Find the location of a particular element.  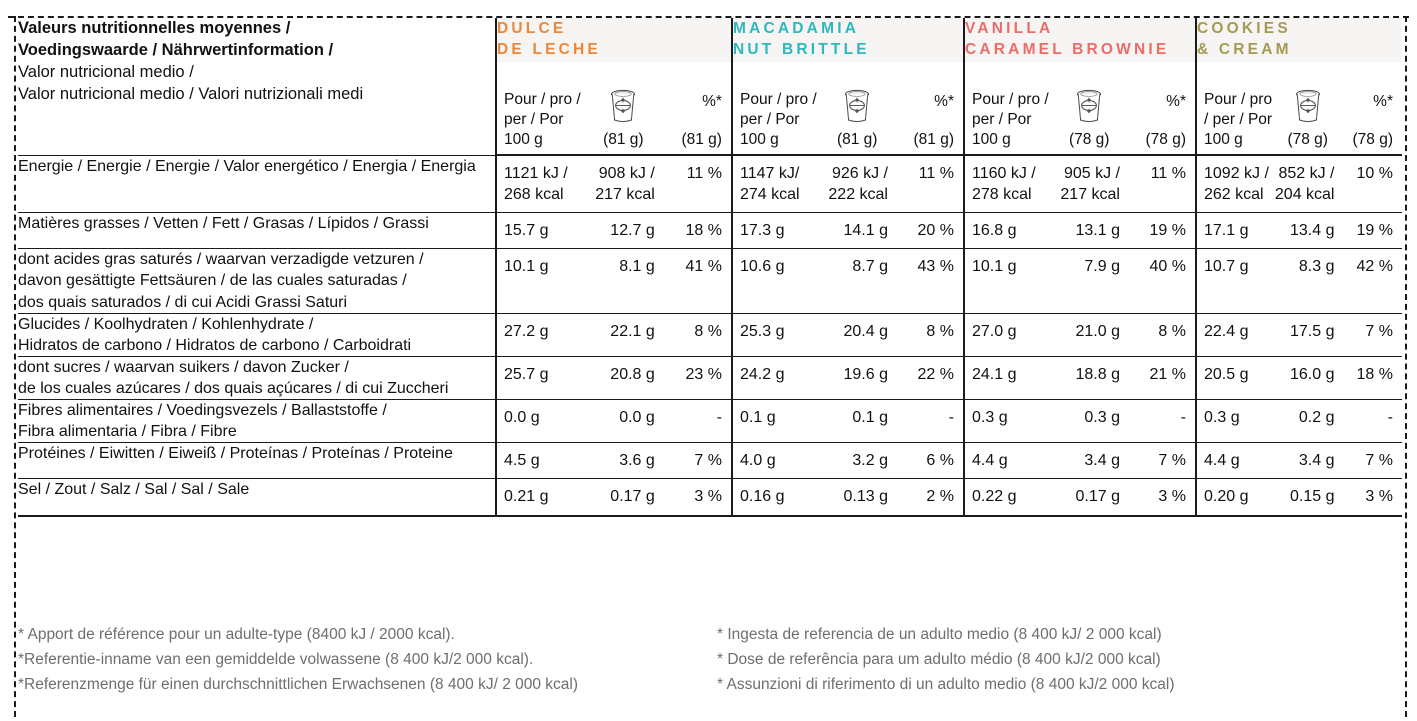

value-percent-ri: 6 % is located at coordinates (928, 460).